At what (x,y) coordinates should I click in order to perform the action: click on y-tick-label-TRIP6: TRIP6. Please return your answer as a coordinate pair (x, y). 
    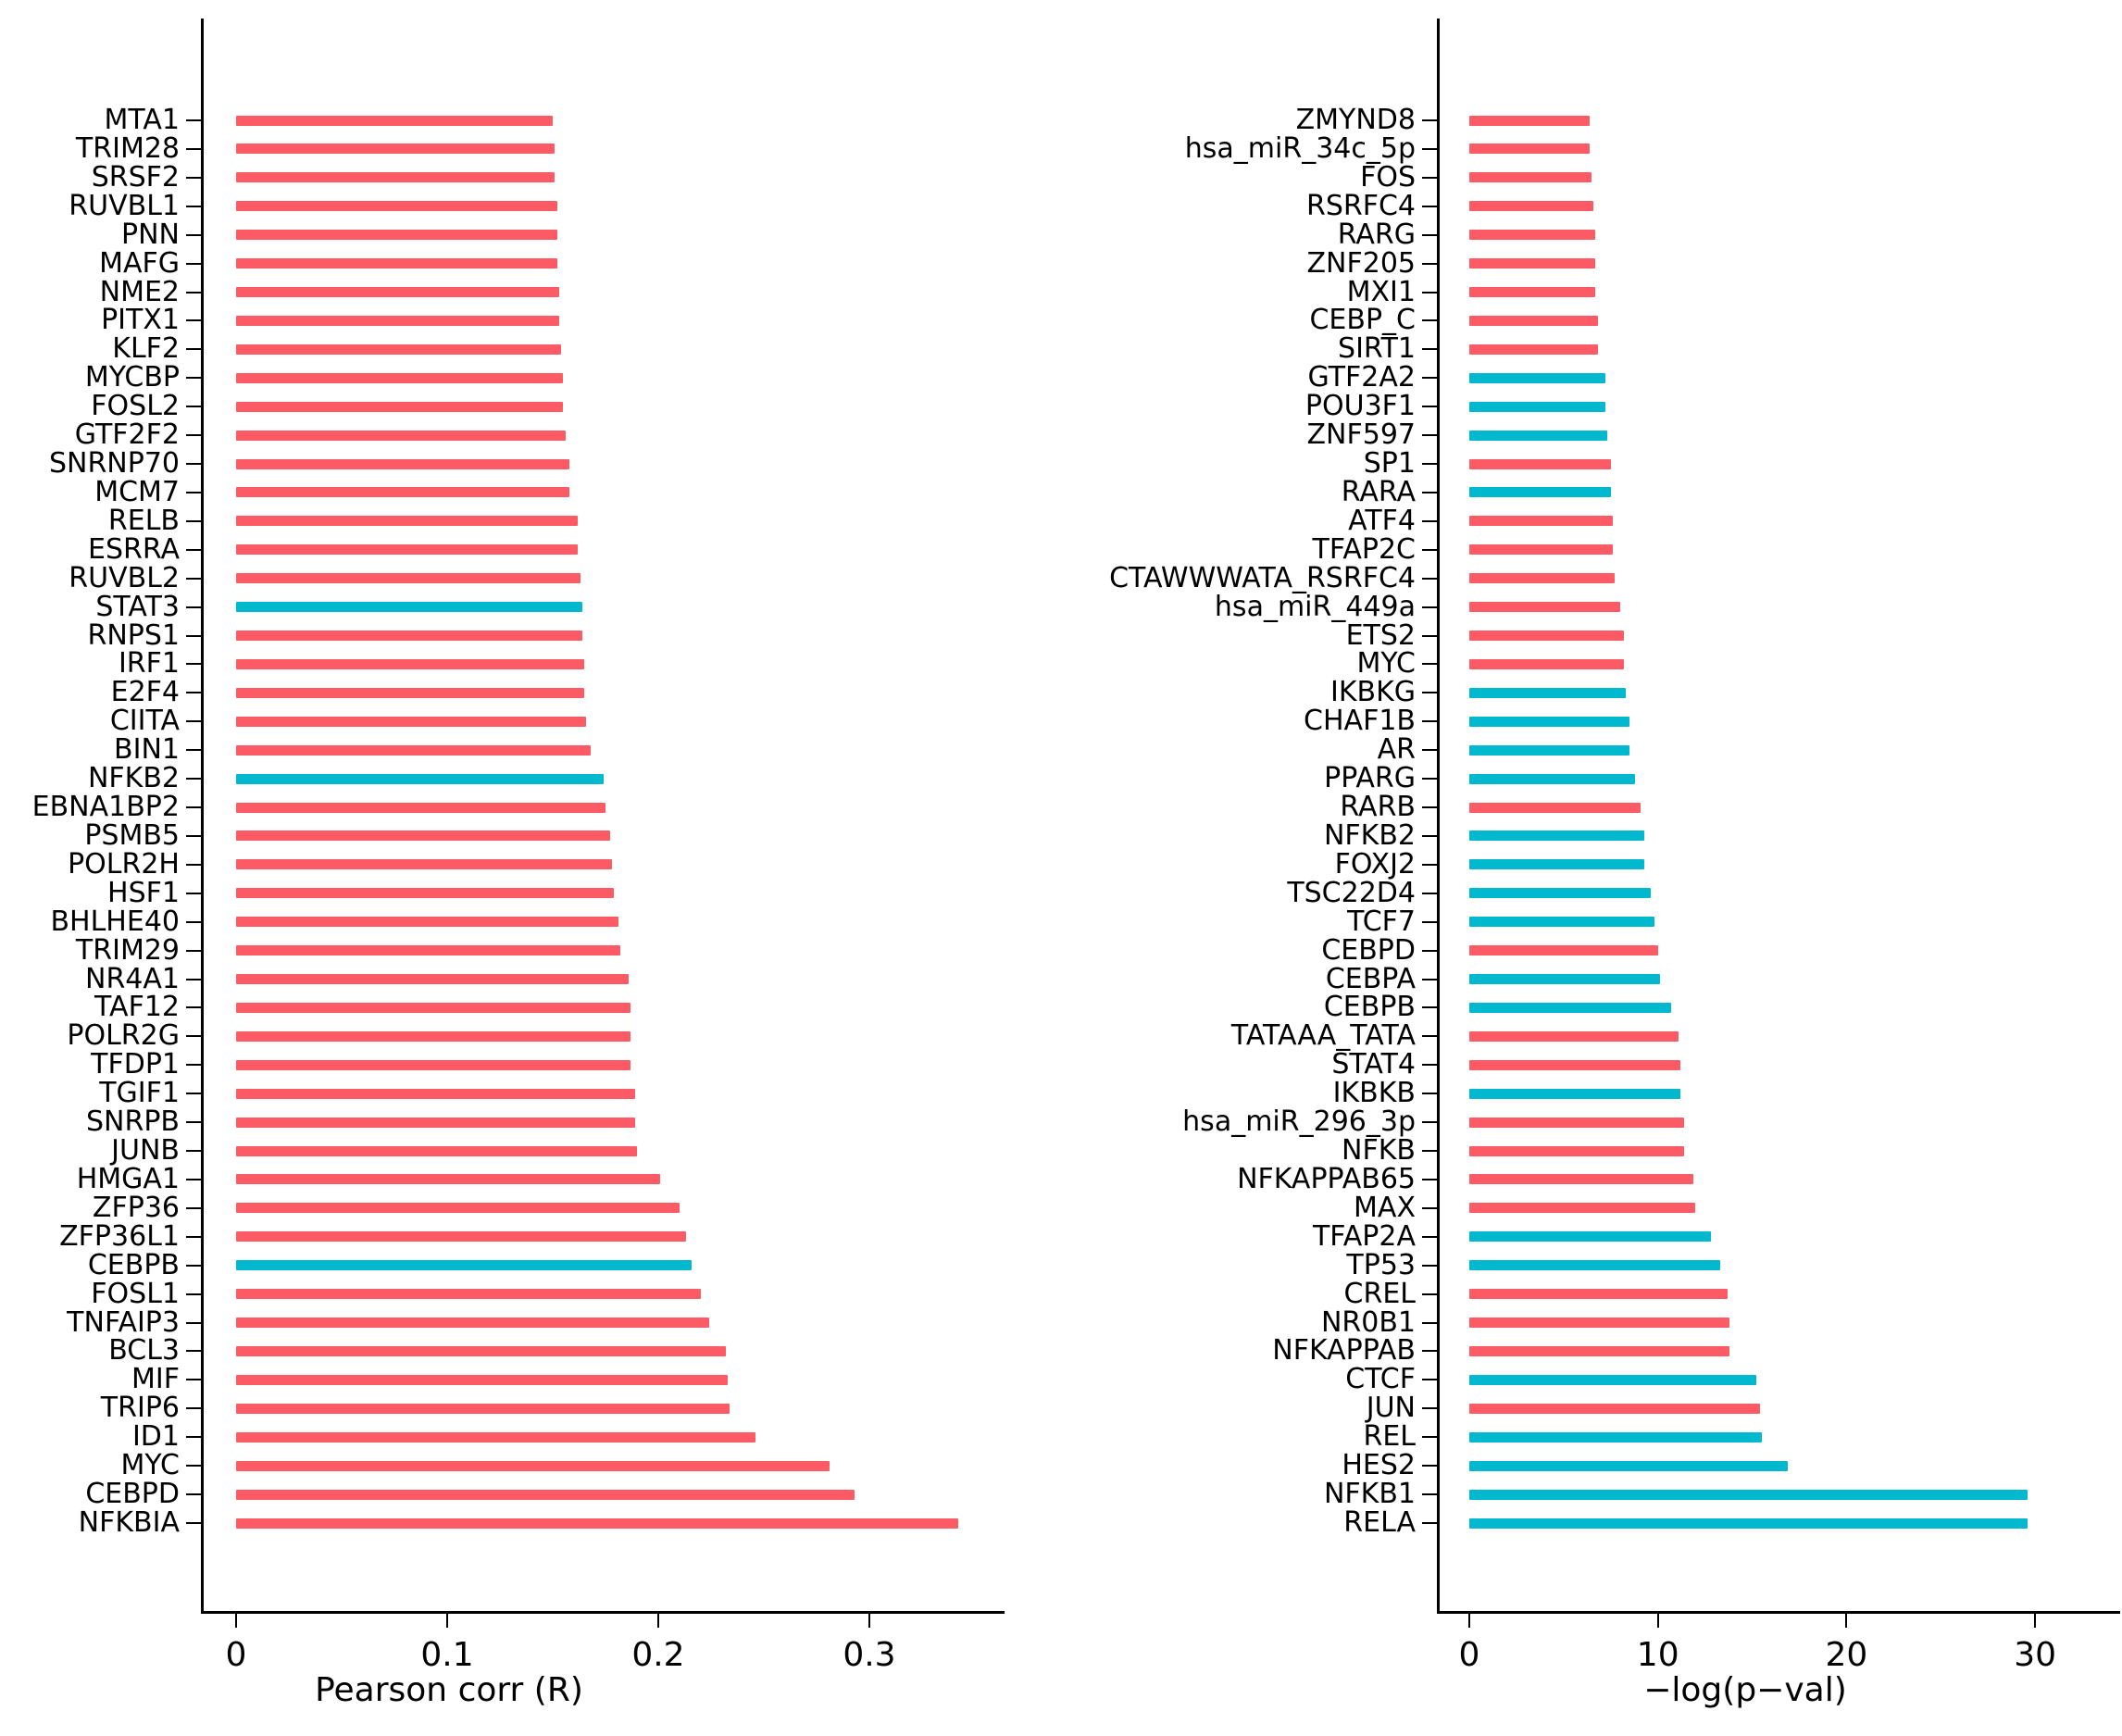
    Looking at the image, I should click on (140, 1408).